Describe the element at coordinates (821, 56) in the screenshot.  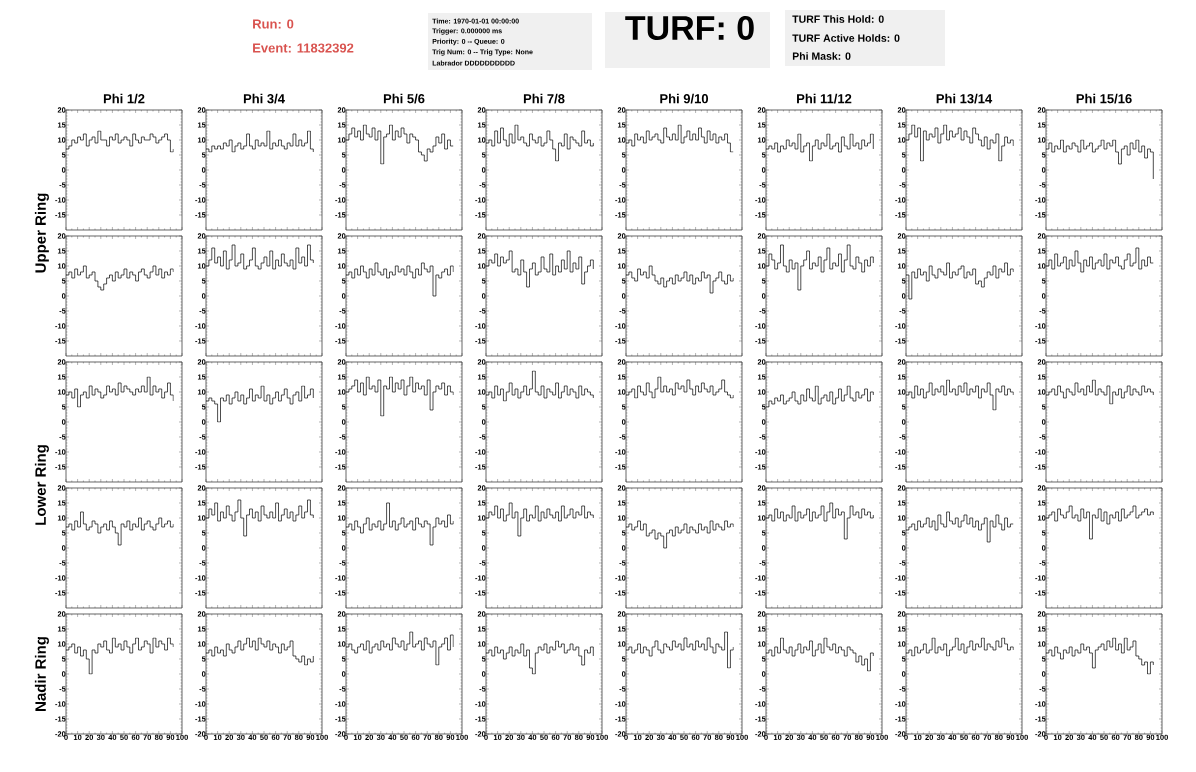
I see `text: Phi Mask: 0` at that location.